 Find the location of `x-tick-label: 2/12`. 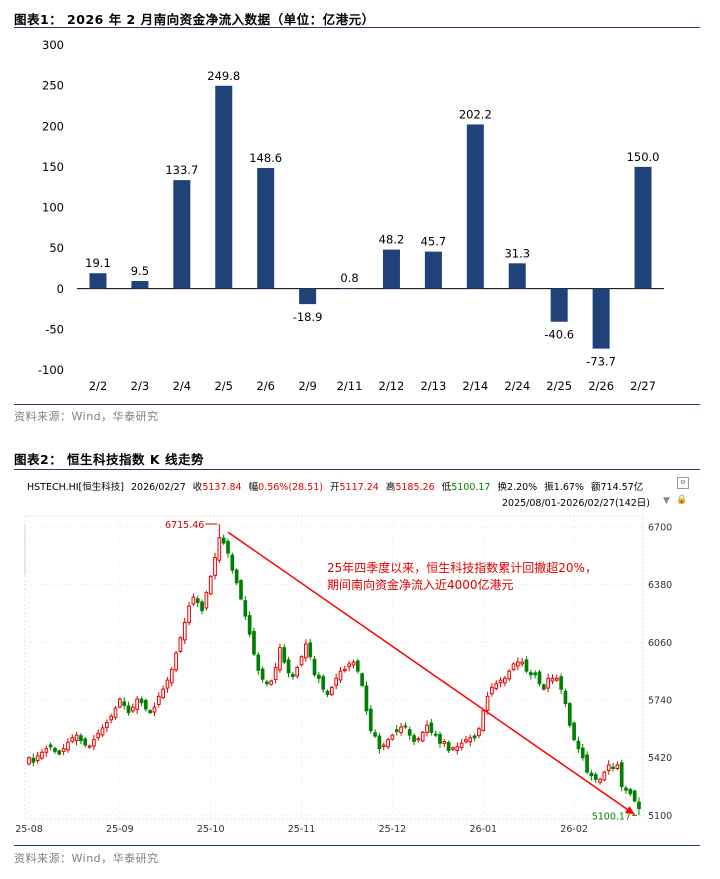

x-tick-label: 2/12 is located at coordinates (392, 386).